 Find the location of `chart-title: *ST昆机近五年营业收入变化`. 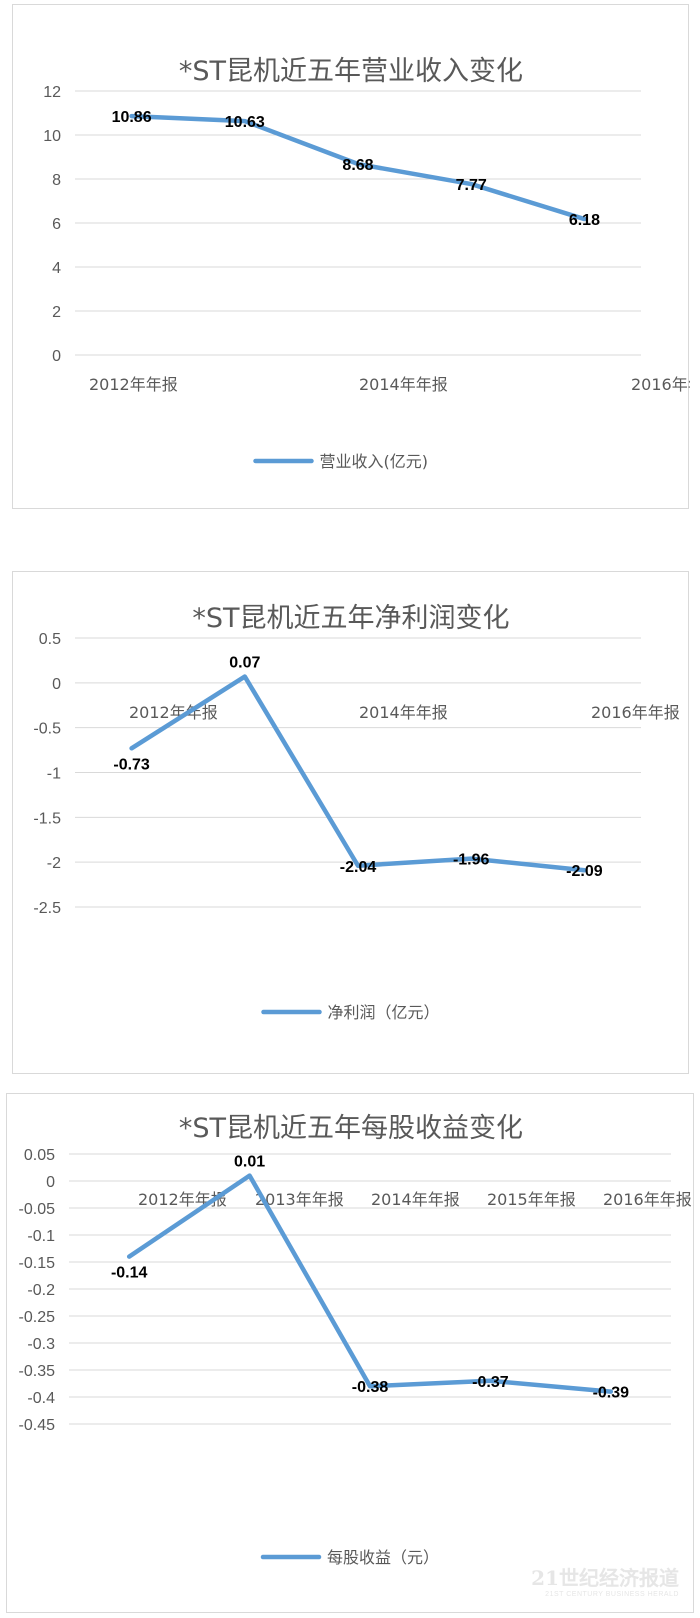

chart-title: *ST昆机近五年营业收入变化 is located at coordinates (351, 71).